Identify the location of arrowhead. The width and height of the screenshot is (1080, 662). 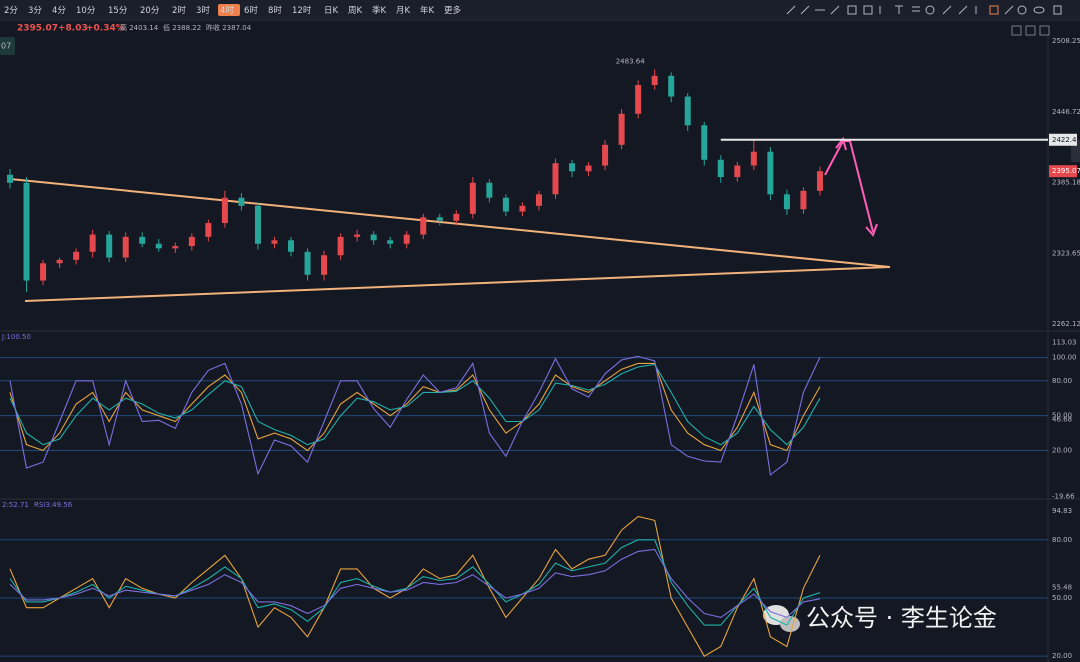
(871, 230).